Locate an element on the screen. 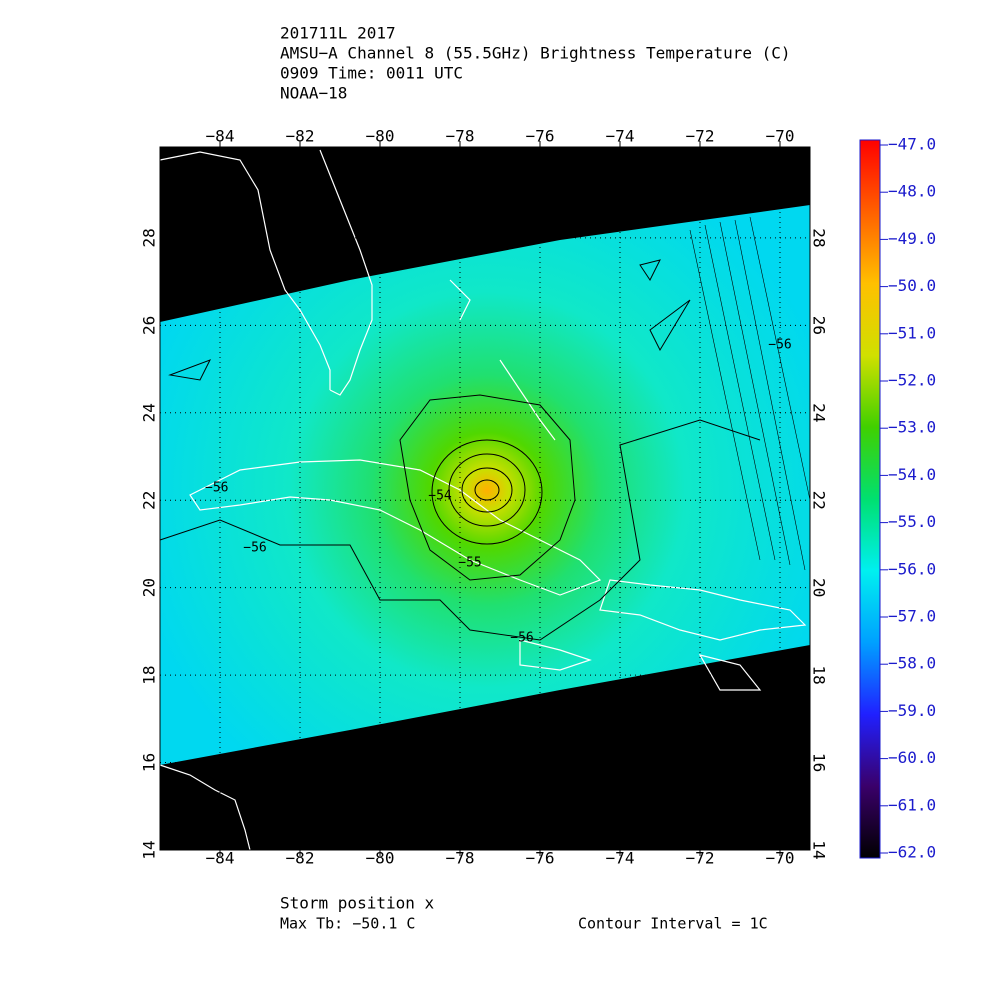  colorbar-label: −50.0 is located at coordinates (912, 285).